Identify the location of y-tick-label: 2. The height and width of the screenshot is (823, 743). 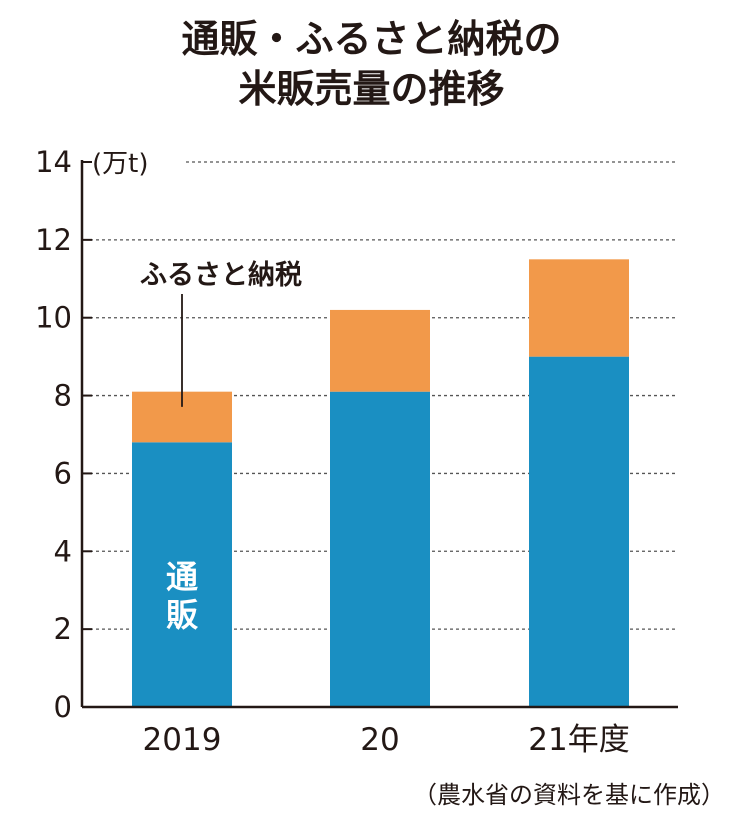
(63, 629).